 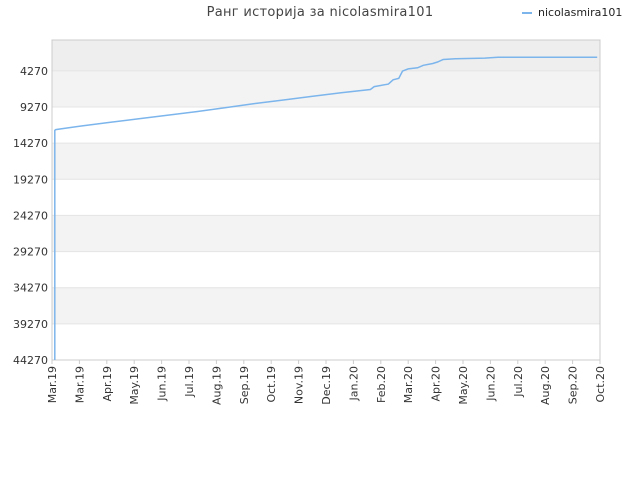 I want to click on legend: nicolasmira101, so click(x=572, y=12).